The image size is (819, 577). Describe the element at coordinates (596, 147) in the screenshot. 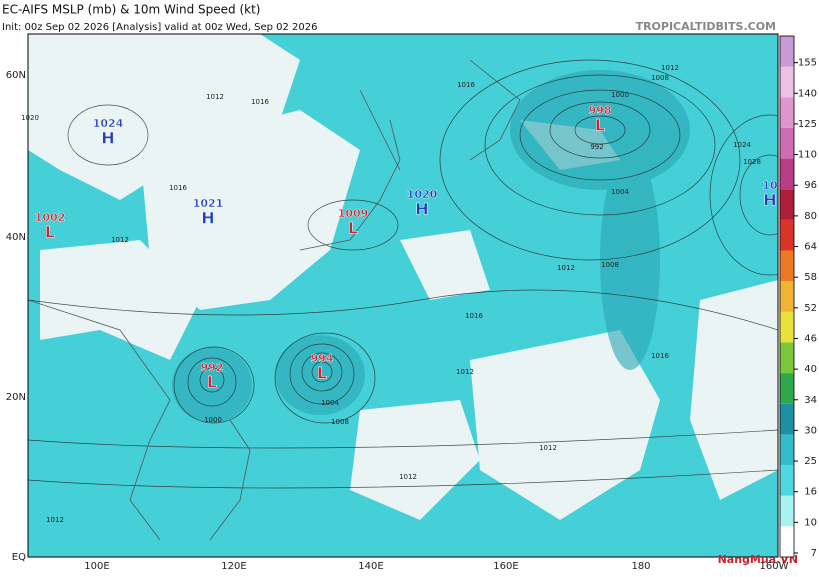

I see `isobar-label: 992` at that location.